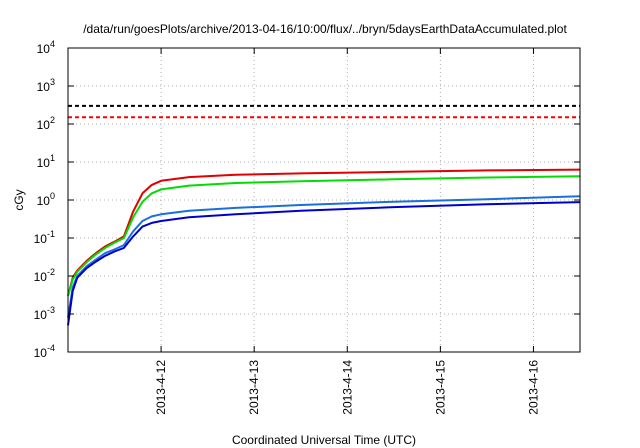  I want to click on x-tick-label: 2013-4-13, so click(254, 387).